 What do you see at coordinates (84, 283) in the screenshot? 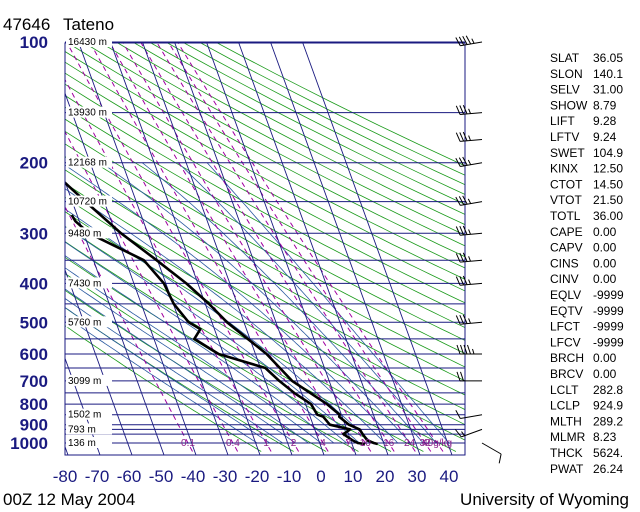
I see `height-label: 7430 m` at bounding box center [84, 283].